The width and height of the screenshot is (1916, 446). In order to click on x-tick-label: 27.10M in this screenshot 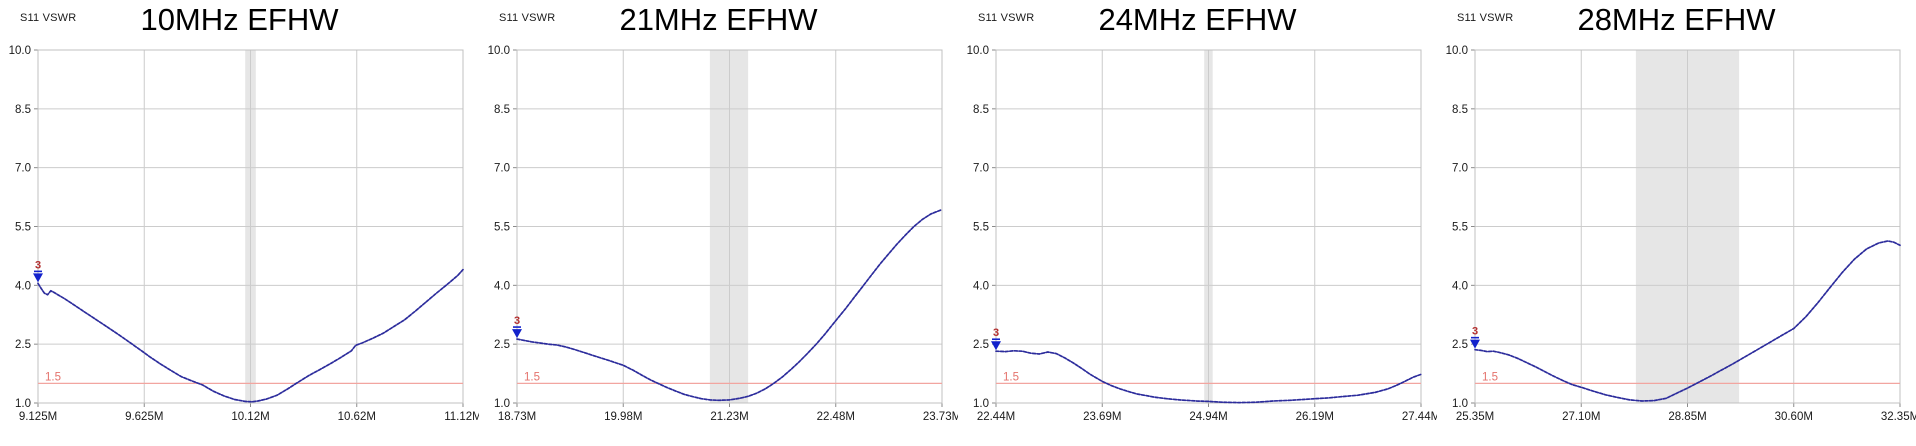, I will do `click(1581, 417)`.